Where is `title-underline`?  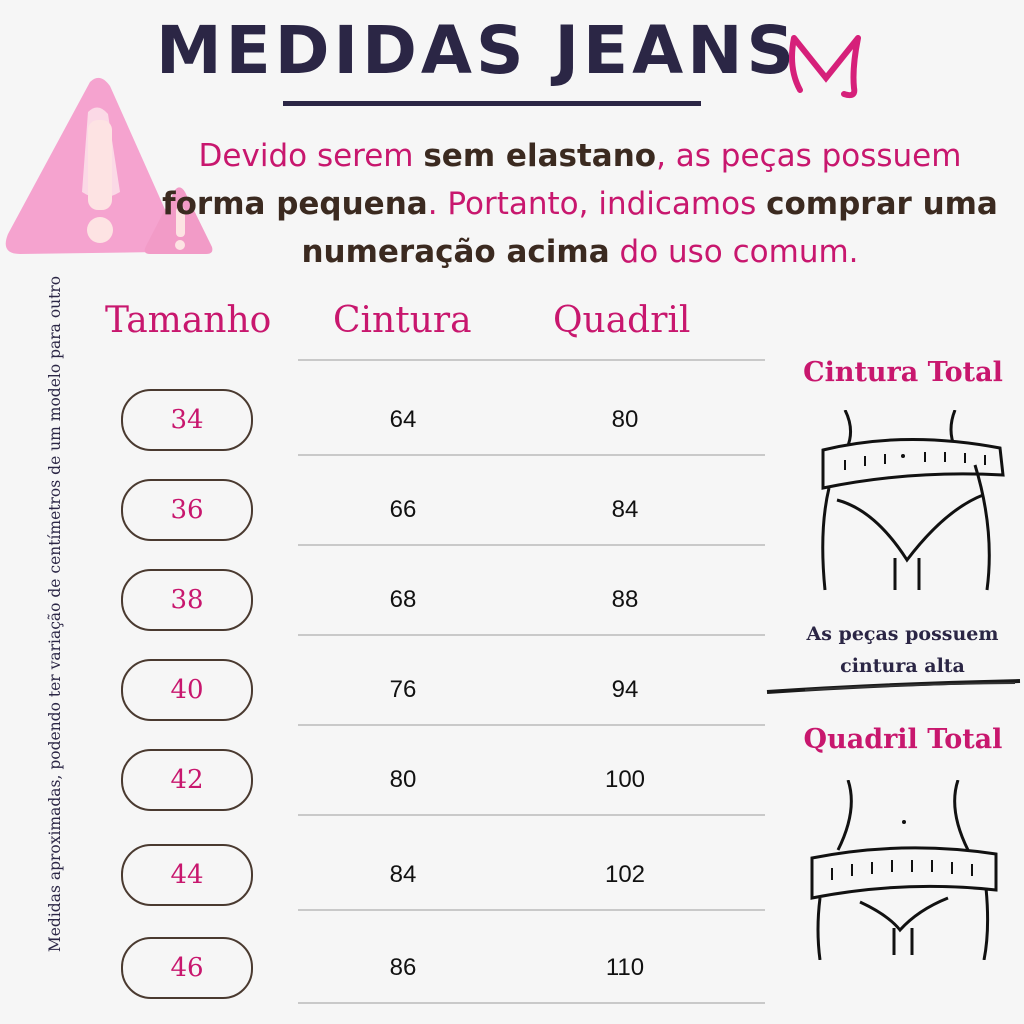
title-underline is located at coordinates (492, 103).